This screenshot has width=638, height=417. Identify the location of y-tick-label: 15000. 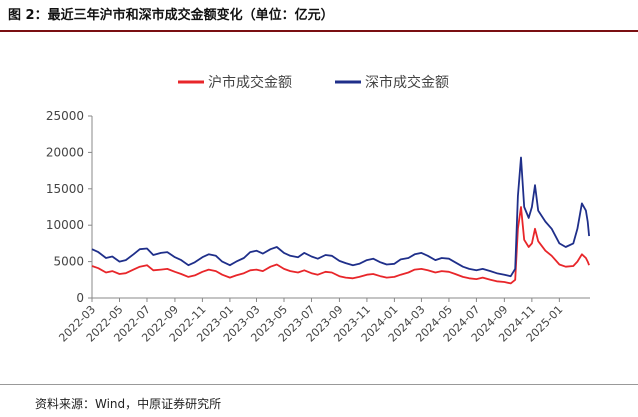
(65, 189).